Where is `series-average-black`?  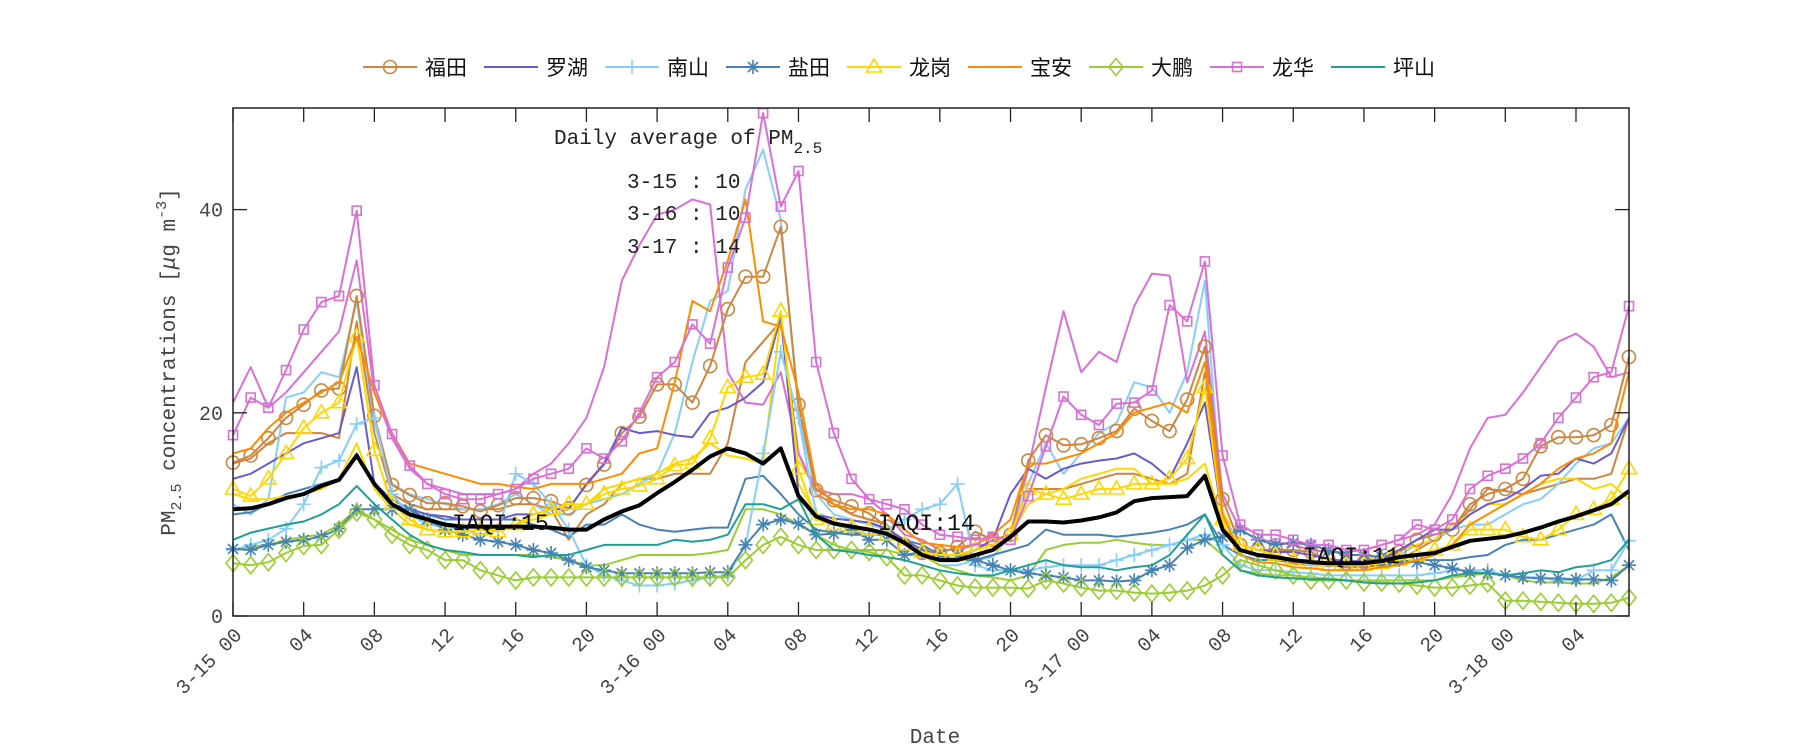
series-average-black is located at coordinates (931, 506).